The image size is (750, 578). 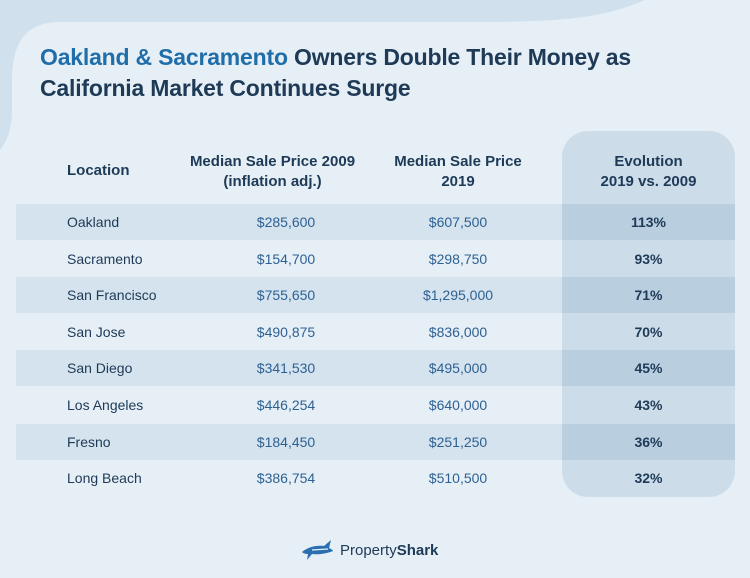 I want to click on price-2019-cell: $510,500, so click(x=458, y=478).